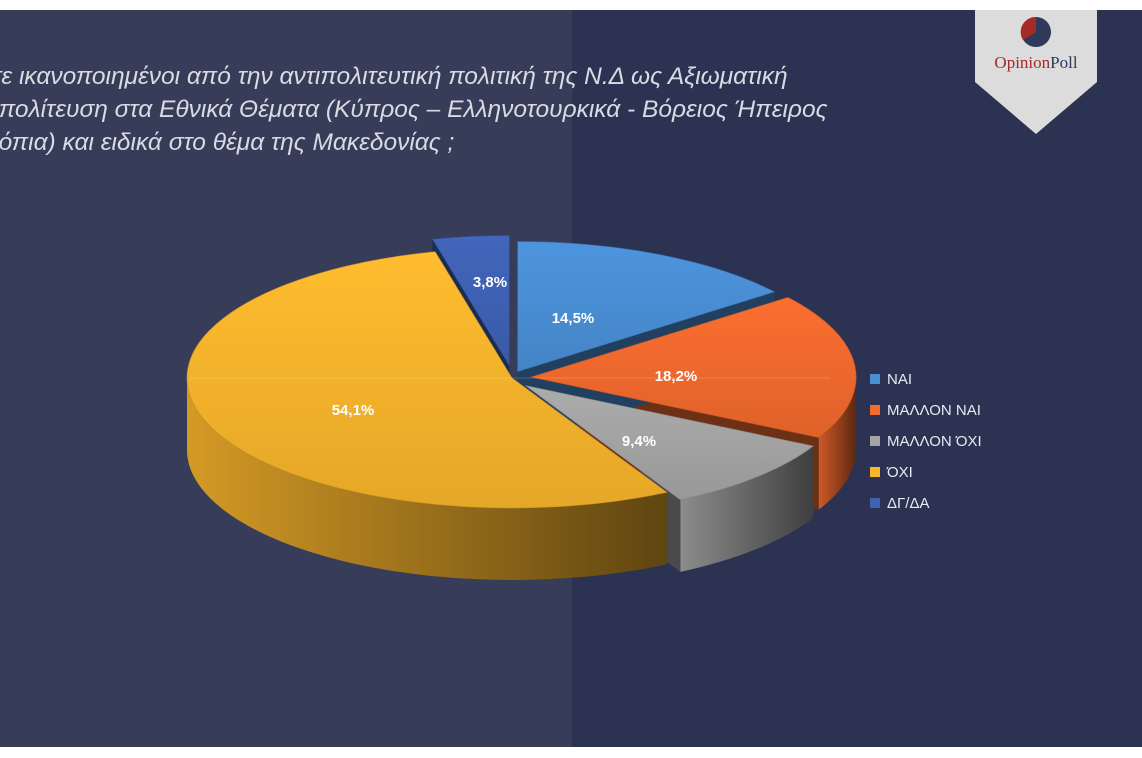  Describe the element at coordinates (899, 472) in the screenshot. I see `legend-label-3: ΌΧΙ` at that location.